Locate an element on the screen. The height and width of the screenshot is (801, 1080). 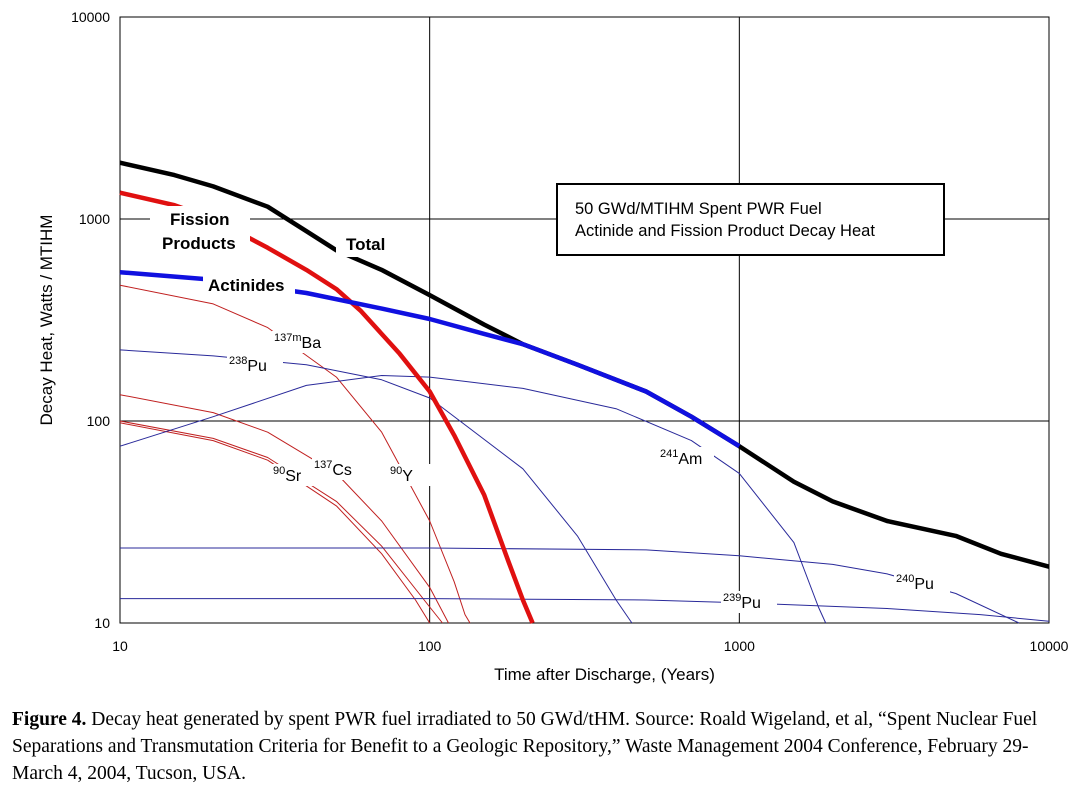
total-label-bg is located at coordinates (367, 243).